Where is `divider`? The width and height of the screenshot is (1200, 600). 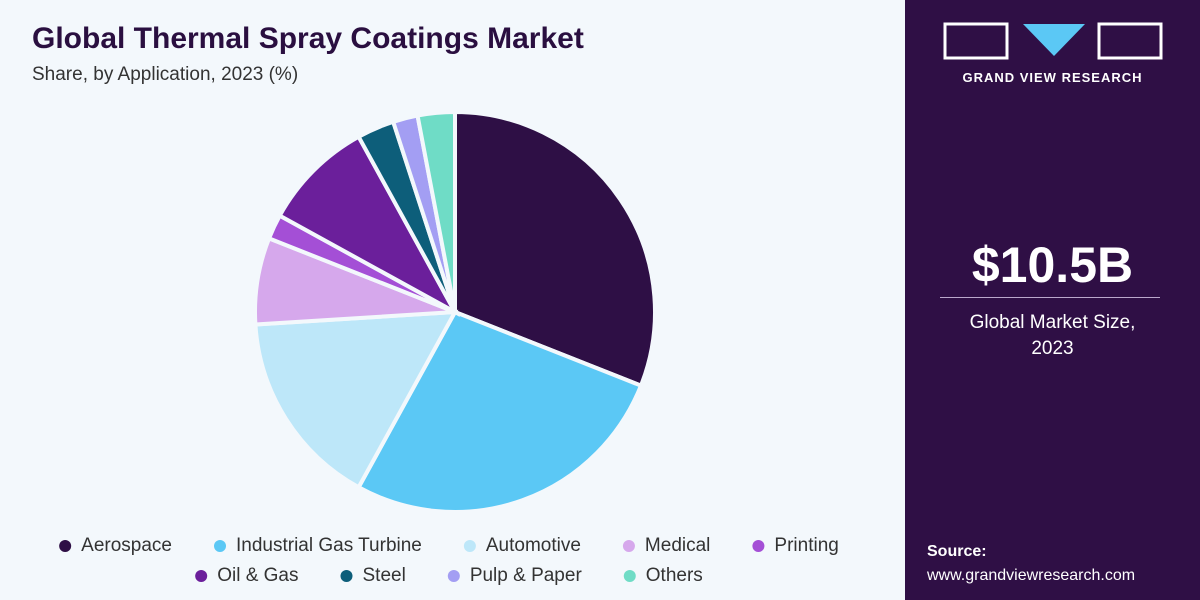
divider is located at coordinates (1050, 297).